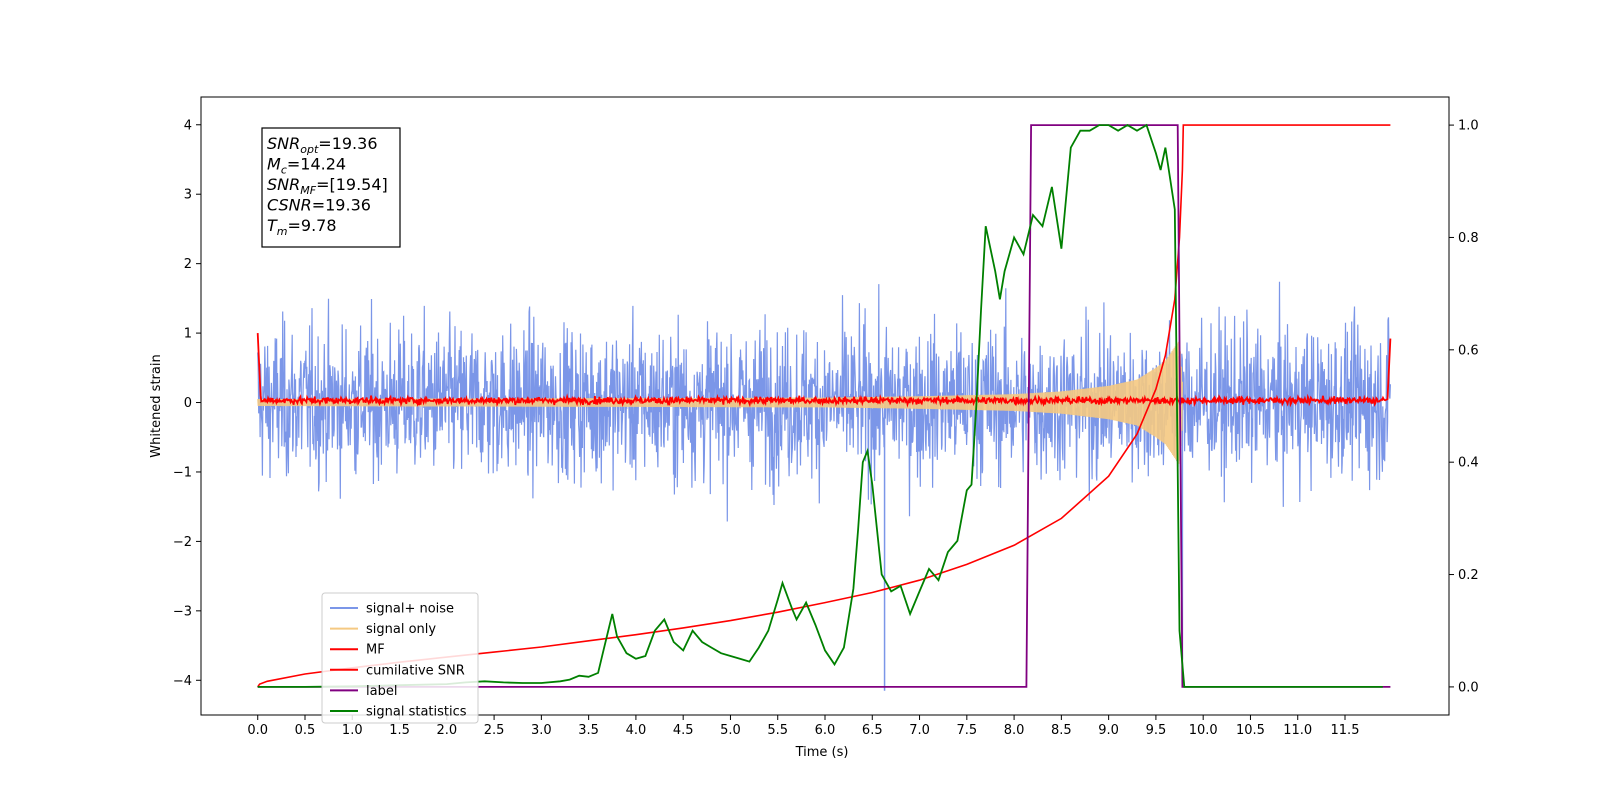  I want to click on y2-tick-label: 0.6, so click(1468, 350).